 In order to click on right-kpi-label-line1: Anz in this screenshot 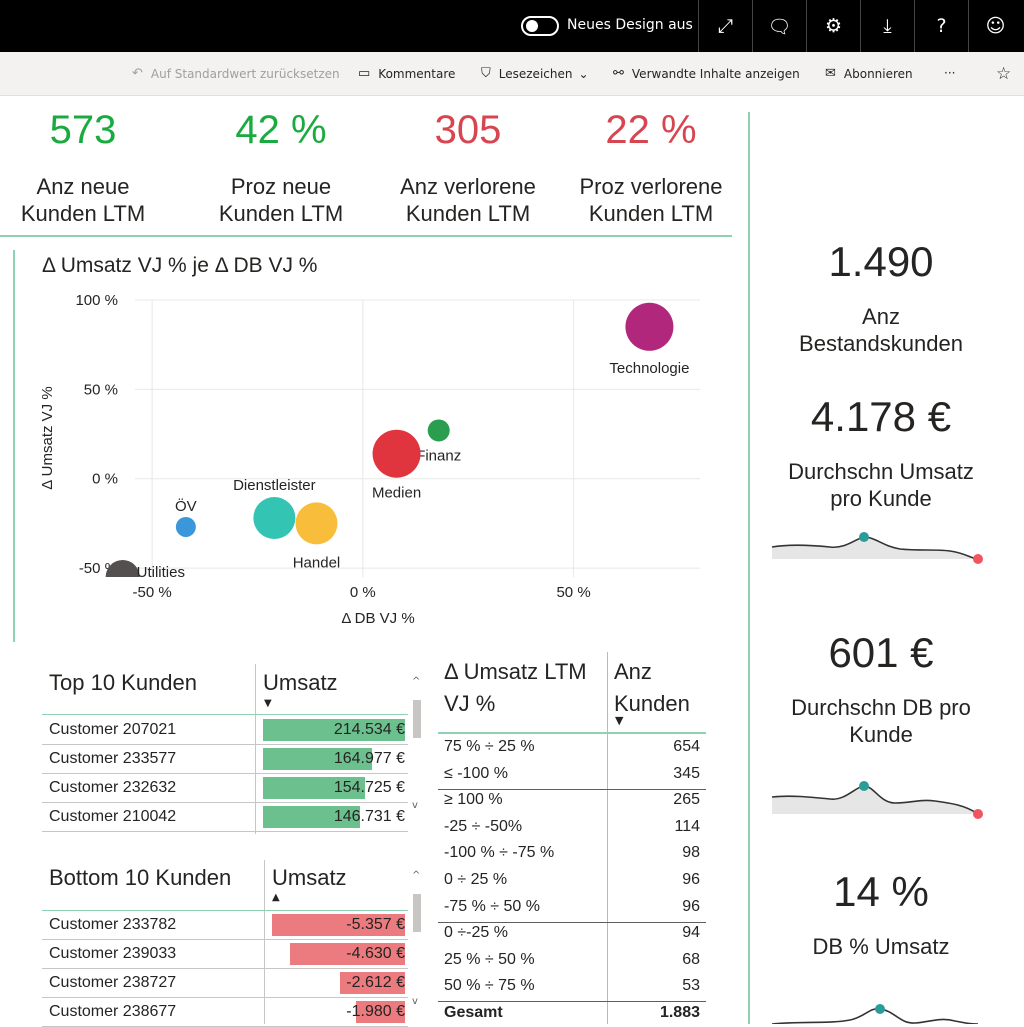, I will do `click(881, 316)`.